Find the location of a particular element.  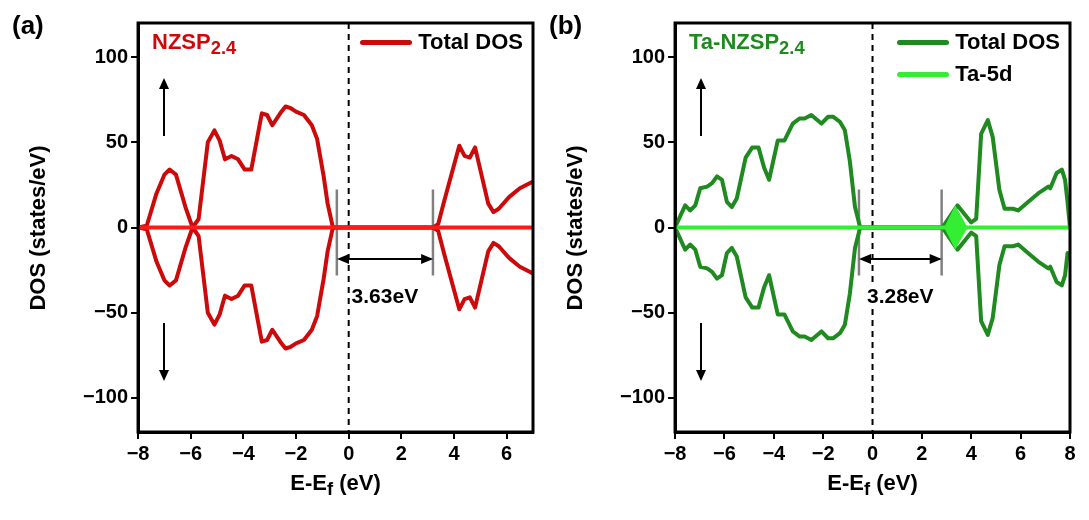

chart-title: NZSP$_{2.4}$ is located at coordinates (194, 44).